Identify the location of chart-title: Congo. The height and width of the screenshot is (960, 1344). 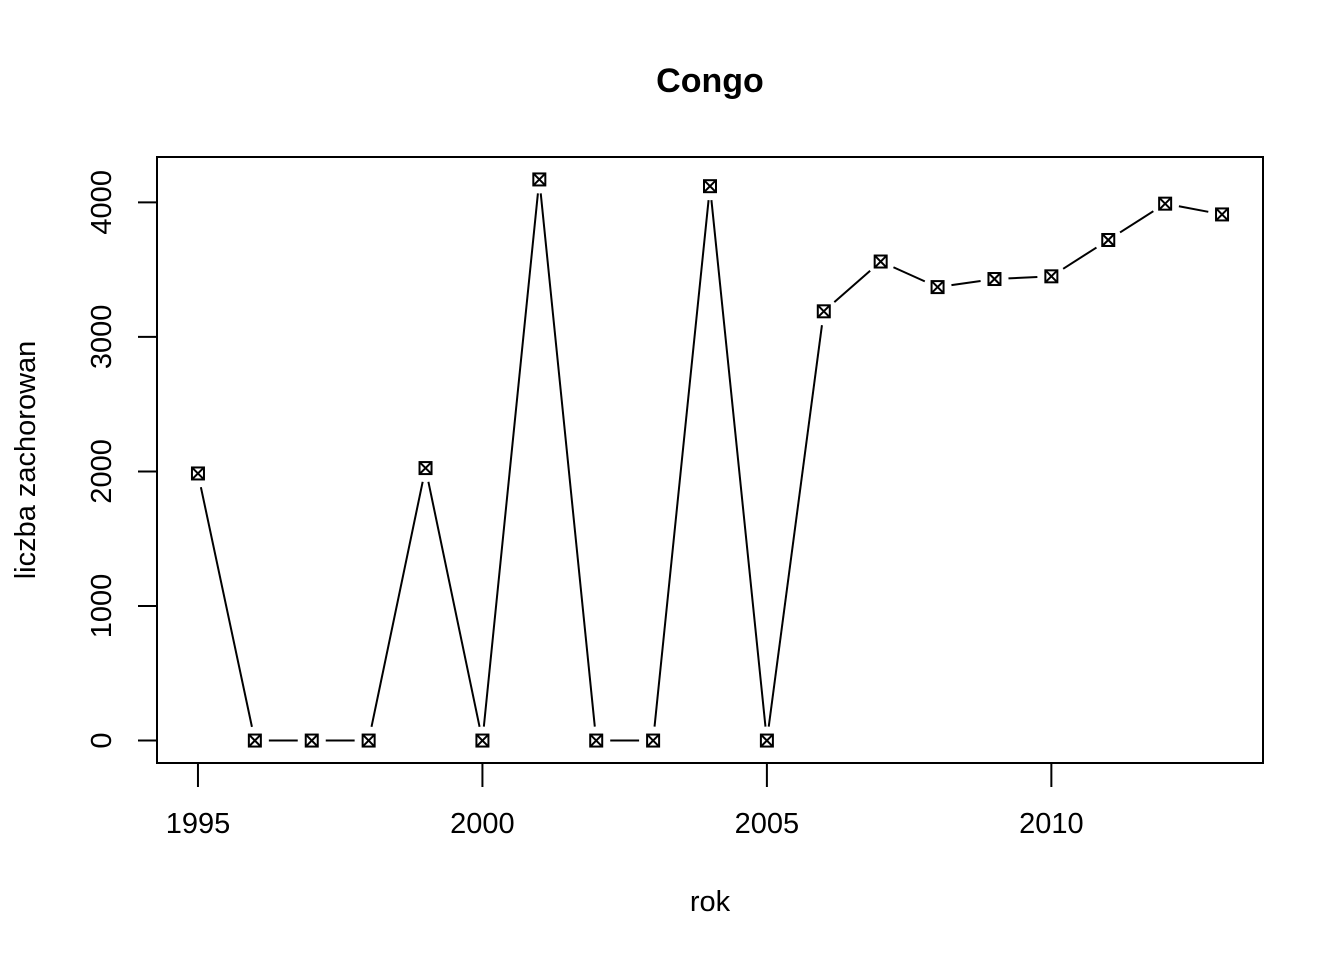
(710, 81).